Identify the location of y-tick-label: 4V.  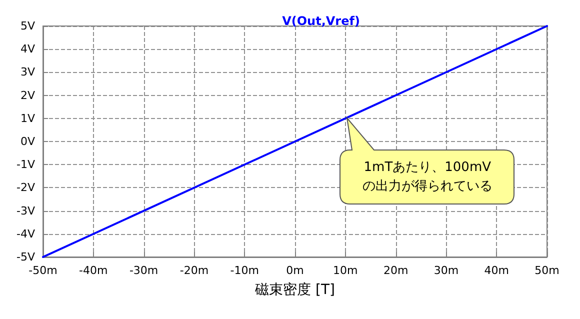
(28, 49).